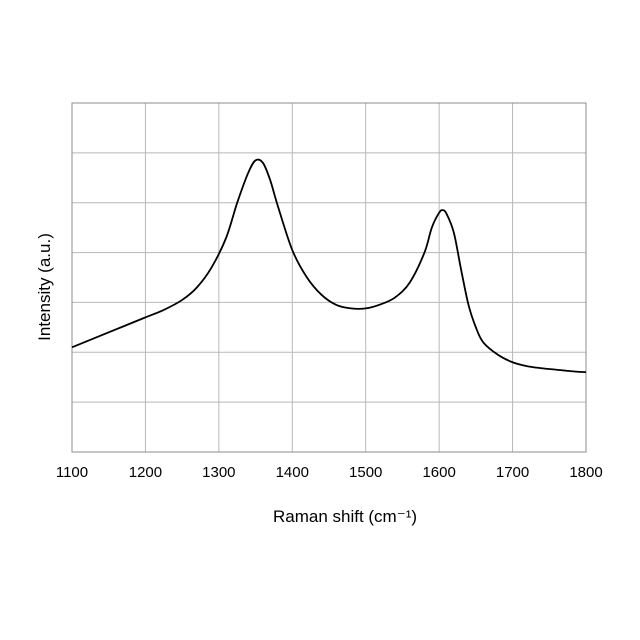 This screenshot has height=640, width=640. What do you see at coordinates (292, 472) in the screenshot?
I see `x-tick-label: 1400` at bounding box center [292, 472].